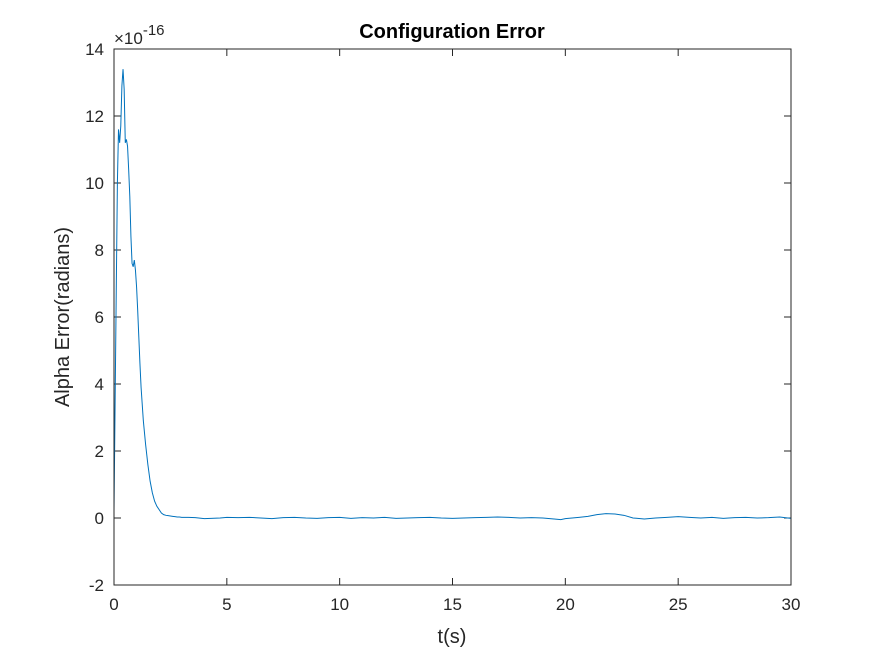 The image size is (875, 656). Describe the element at coordinates (99, 317) in the screenshot. I see `y-tick-label: 6` at that location.